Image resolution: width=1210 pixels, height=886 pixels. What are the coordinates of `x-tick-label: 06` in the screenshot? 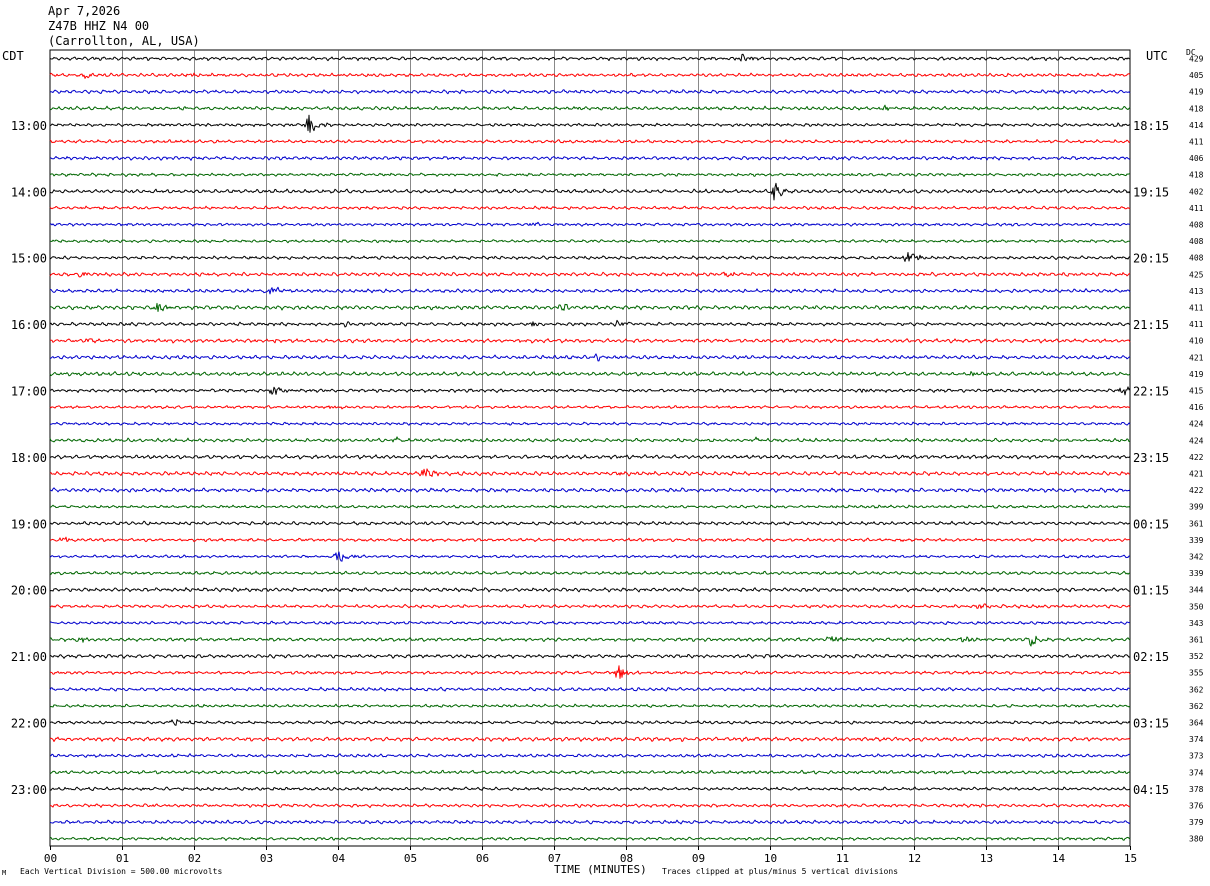 It's located at (482, 858).